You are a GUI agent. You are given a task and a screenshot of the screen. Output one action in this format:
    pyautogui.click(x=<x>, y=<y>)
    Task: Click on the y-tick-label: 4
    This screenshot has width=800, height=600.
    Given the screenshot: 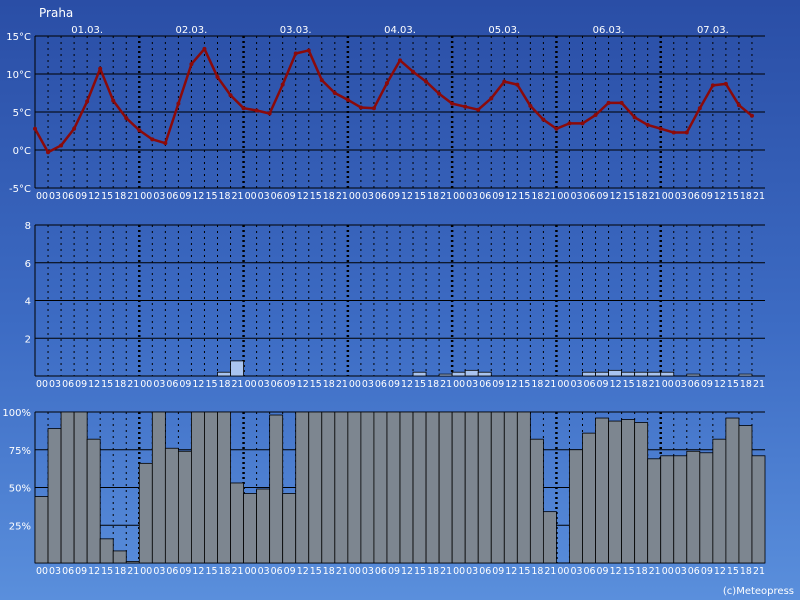 What is the action you would take?
    pyautogui.click(x=28, y=302)
    